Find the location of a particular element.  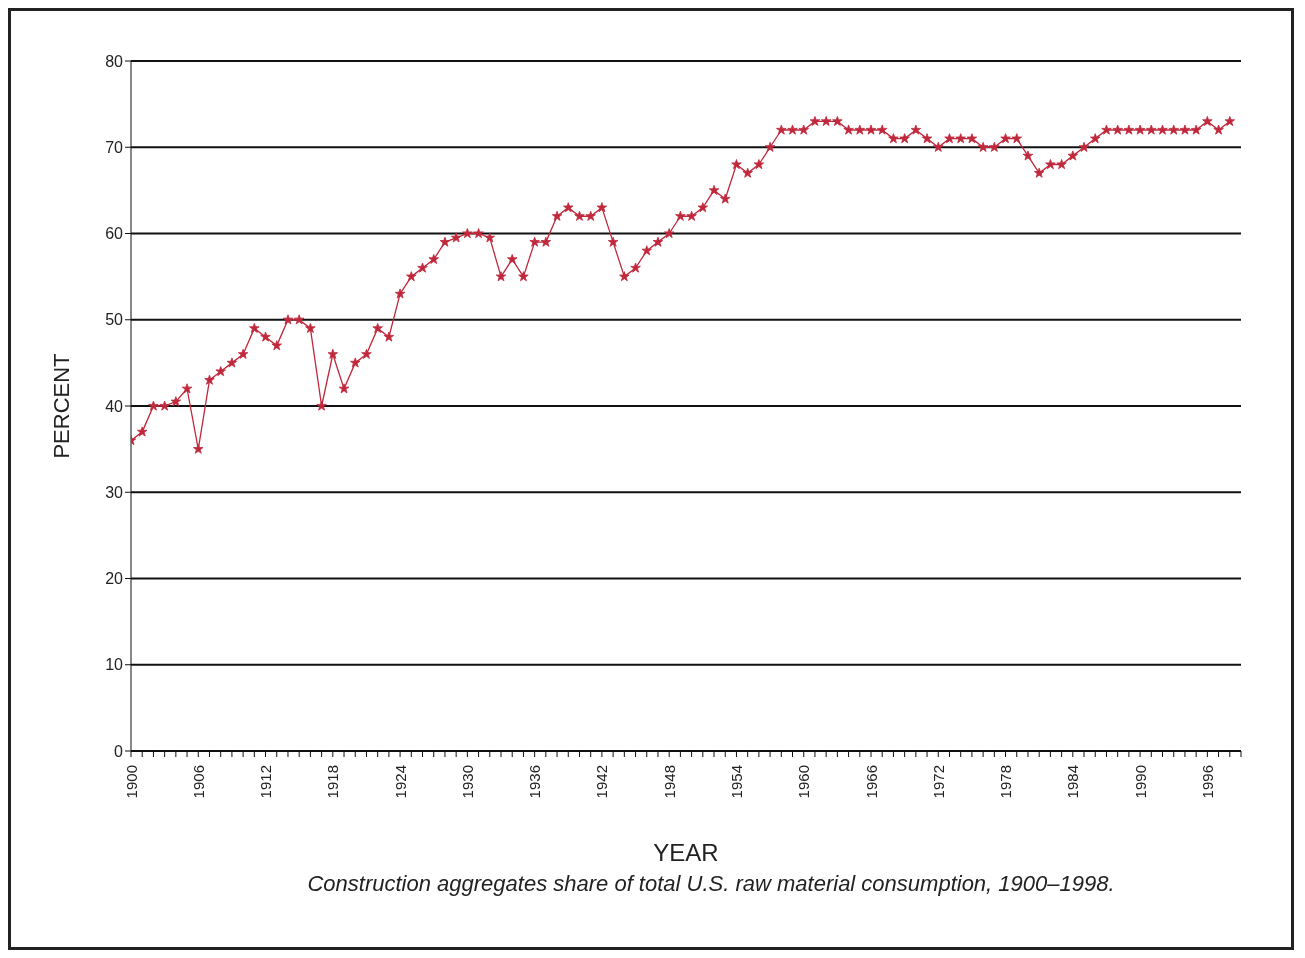

y-tick-label: 20 is located at coordinates (114, 579).